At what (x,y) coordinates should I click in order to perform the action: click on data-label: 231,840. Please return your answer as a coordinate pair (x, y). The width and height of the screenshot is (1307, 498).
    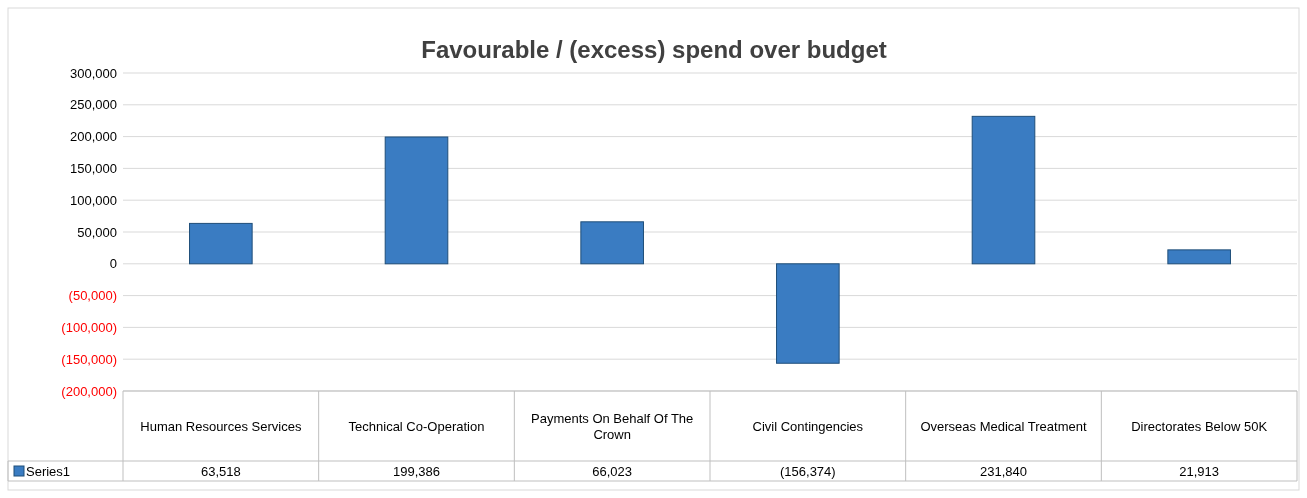
    Looking at the image, I should click on (1003, 471).